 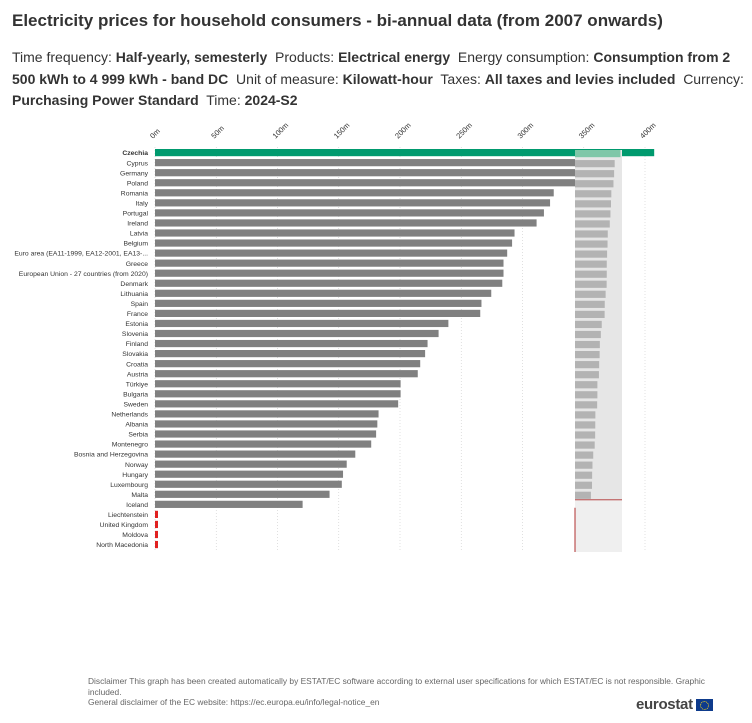 What do you see at coordinates (135, 244) in the screenshot?
I see `category-label: Belgium` at bounding box center [135, 244].